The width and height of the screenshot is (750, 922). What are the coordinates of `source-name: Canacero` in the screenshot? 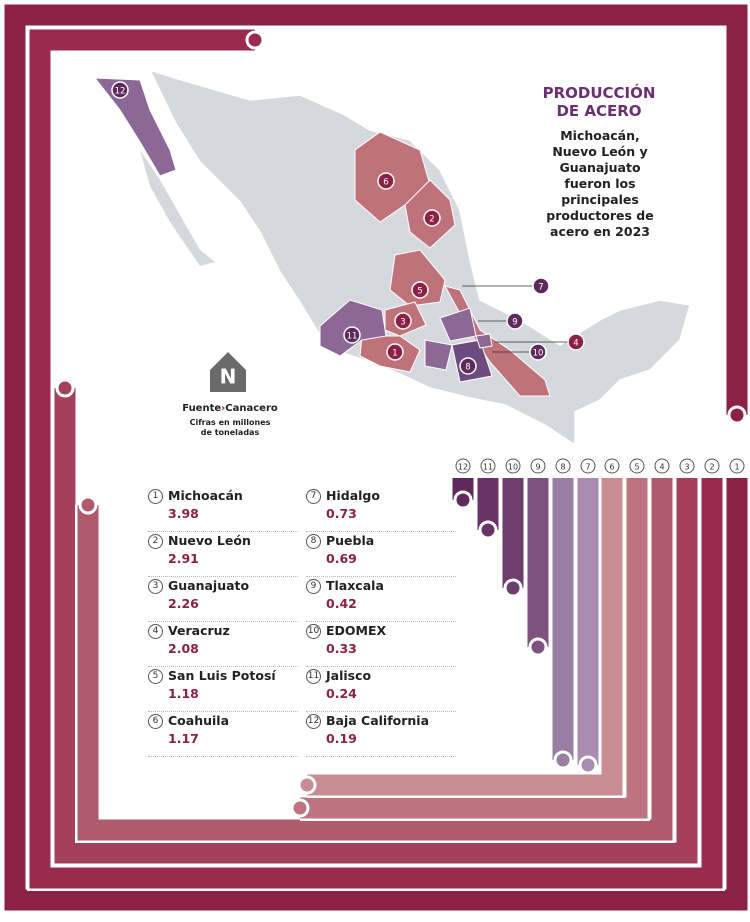 It's located at (251, 408).